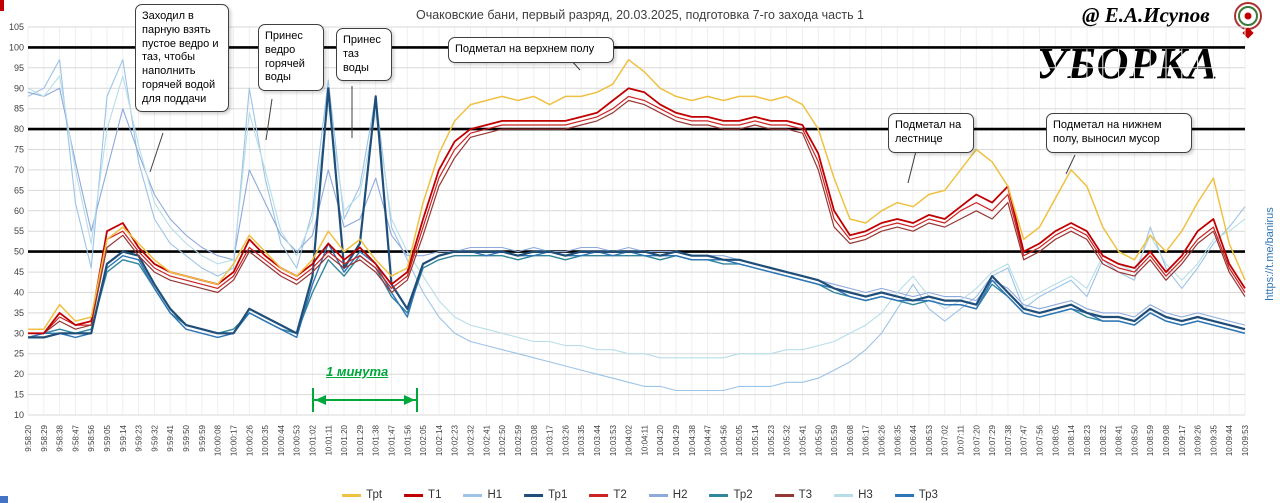 The height and width of the screenshot is (503, 1280). I want to click on svg-text: 9:59:59, so click(202, 437).